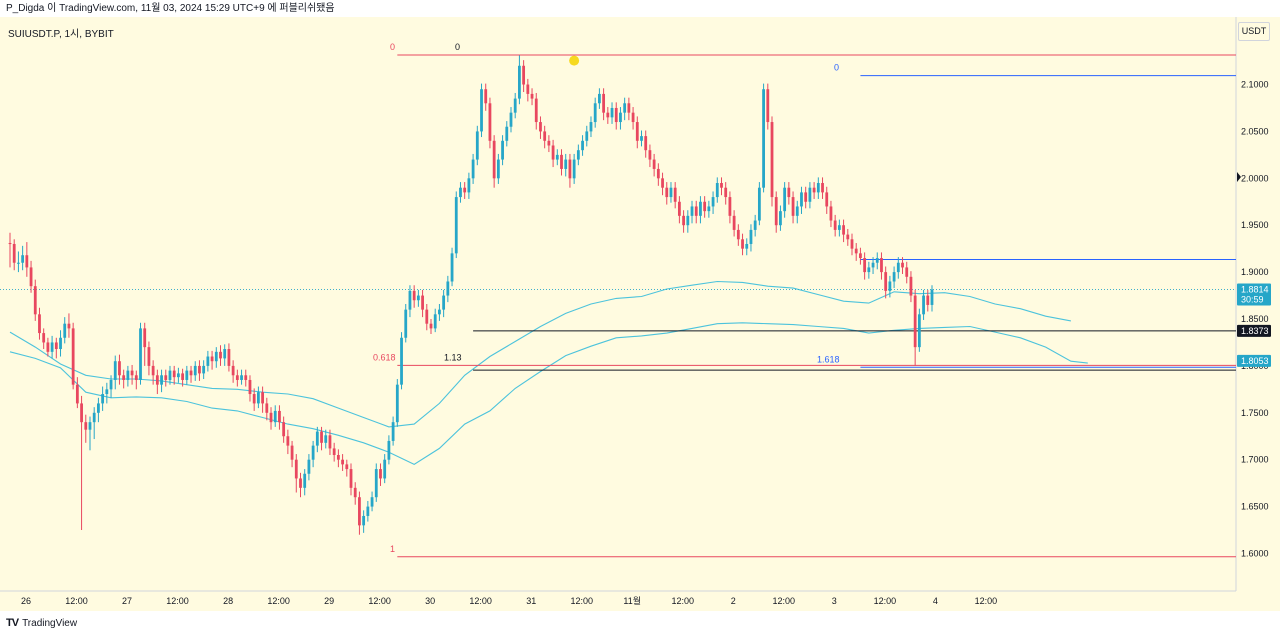  What do you see at coordinates (41, 623) in the screenshot?
I see `tradingview-logo: TV TradingView` at bounding box center [41, 623].